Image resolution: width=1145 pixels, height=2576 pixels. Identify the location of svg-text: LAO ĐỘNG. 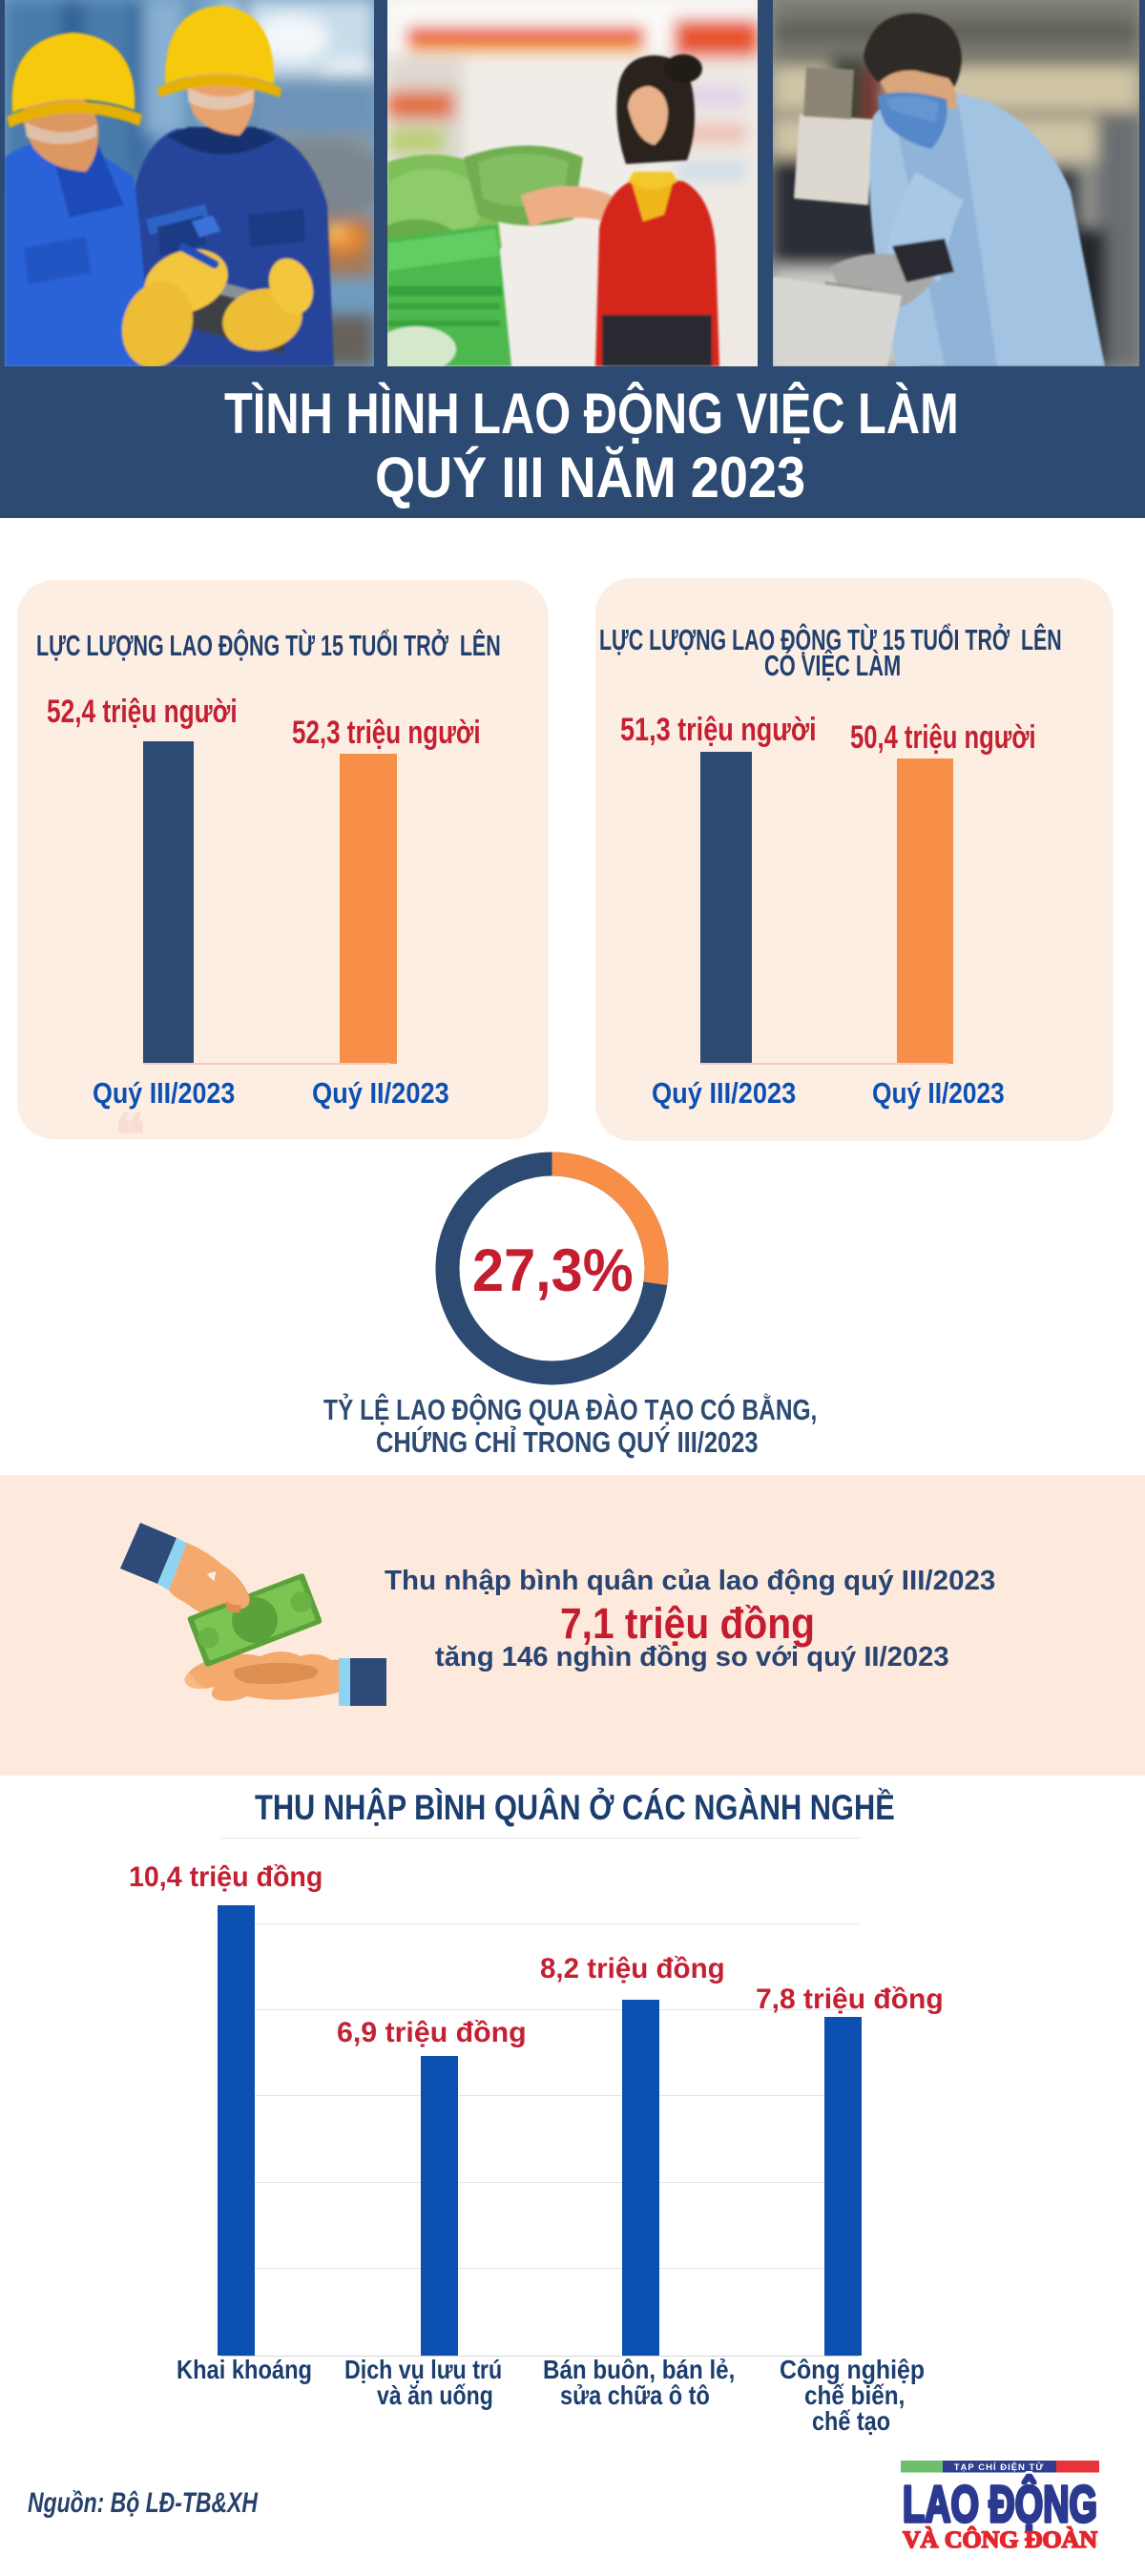
(1000, 2504).